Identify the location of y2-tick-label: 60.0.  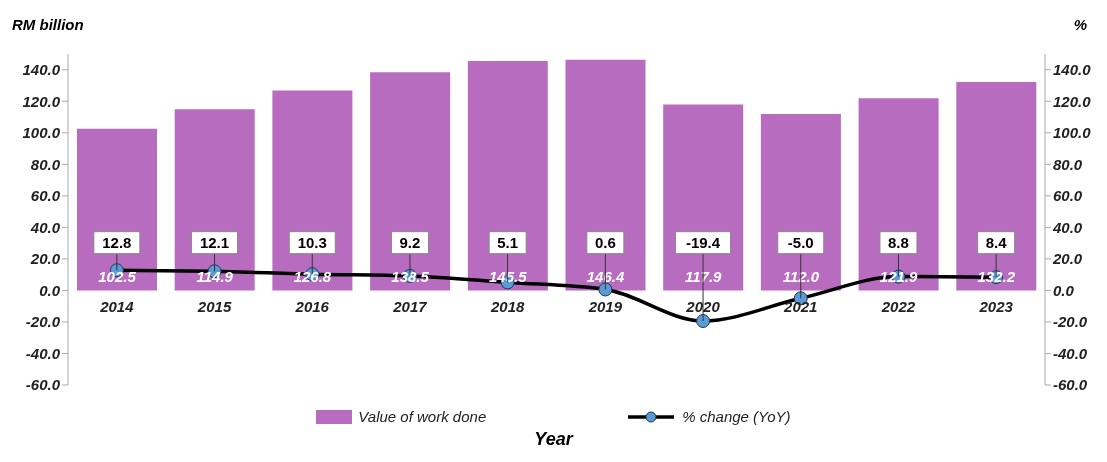
(1068, 196).